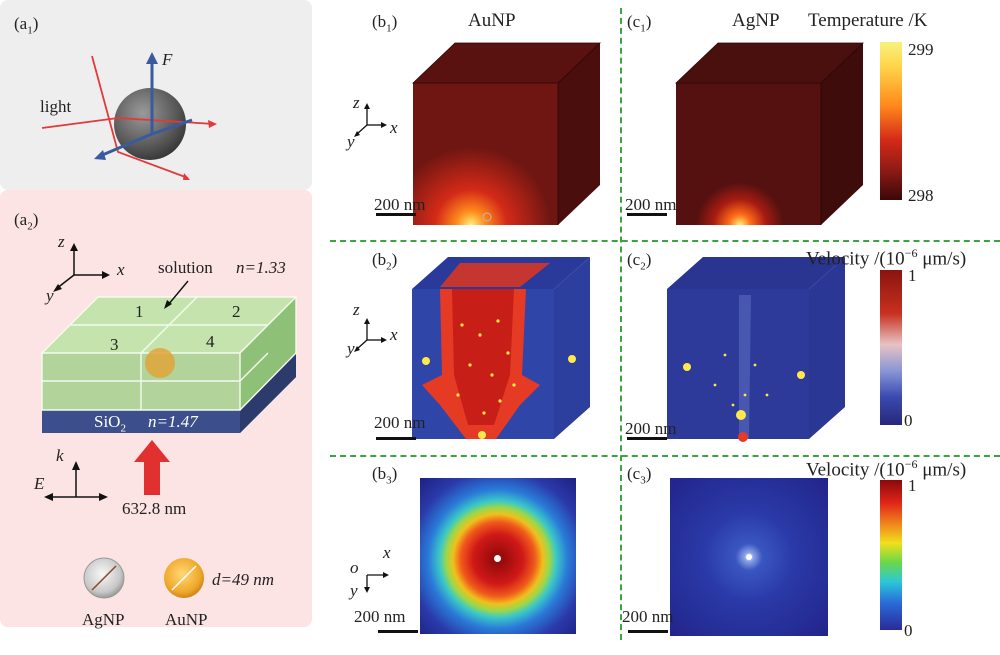 This screenshot has height=655, width=1000. I want to click on c3-scale-label: 200 nm, so click(648, 616).